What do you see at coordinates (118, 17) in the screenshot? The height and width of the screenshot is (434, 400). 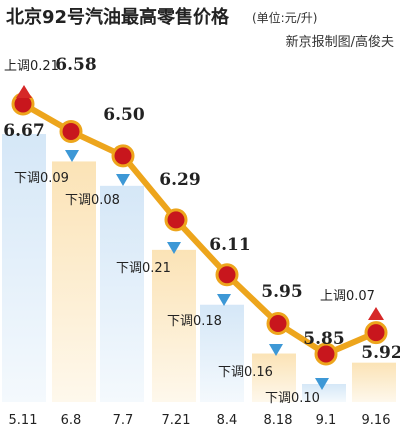 I see `chart-title: 北京92号汽油最高零售价格` at bounding box center [118, 17].